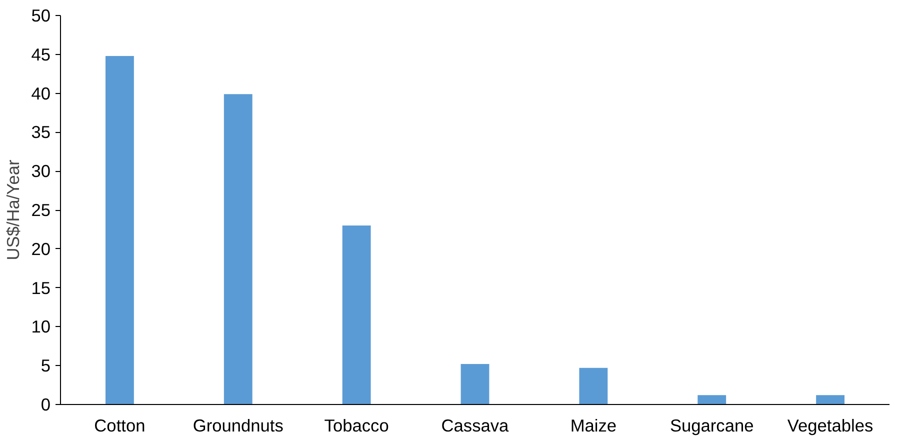  Describe the element at coordinates (41, 210) in the screenshot. I see `y-tick-label: 25` at that location.